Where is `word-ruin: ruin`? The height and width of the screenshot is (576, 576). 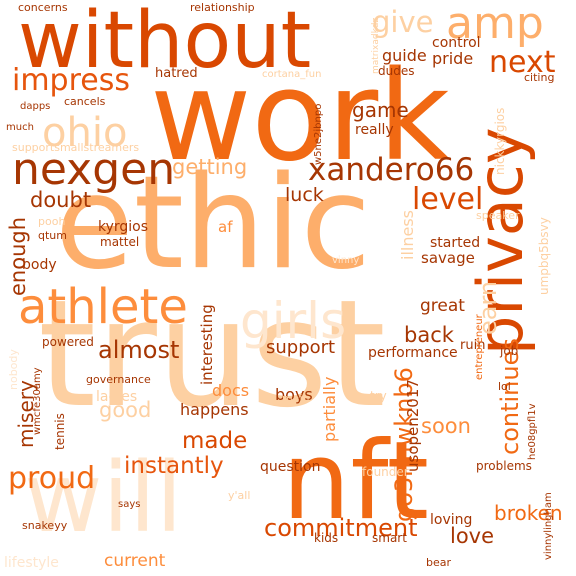 word-ruin: ruin is located at coordinates (473, 345).